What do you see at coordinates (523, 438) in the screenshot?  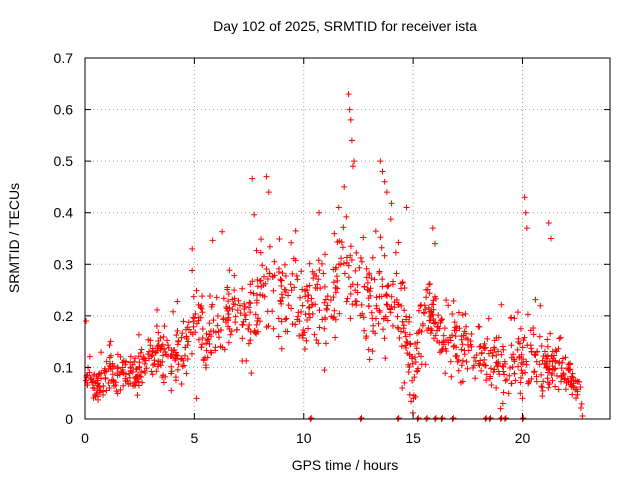 I see `x-tick-label: 20` at bounding box center [523, 438].